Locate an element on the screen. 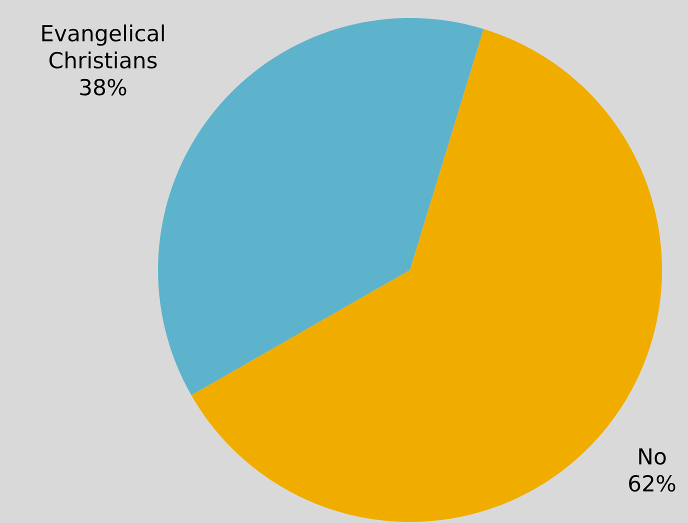 Image resolution: width=688 pixels, height=523 pixels. data-label: 62% is located at coordinates (652, 483).